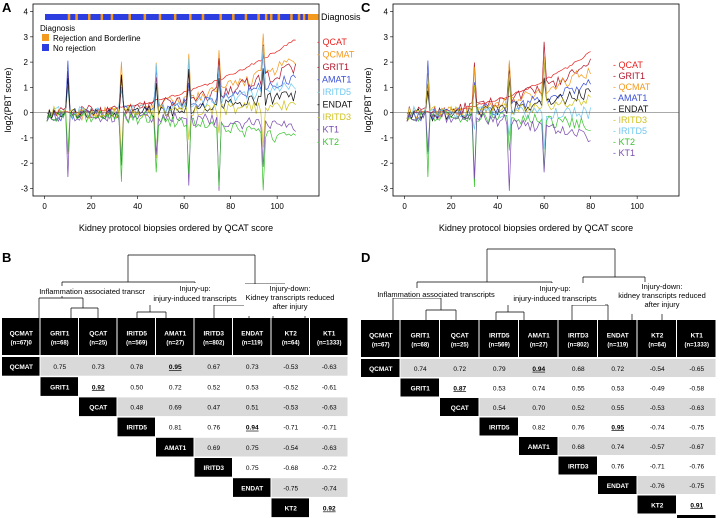 The width and height of the screenshot is (720, 518). Describe the element at coordinates (499, 427) in the screenshot. I see `row-label: IRITD5` at that location.